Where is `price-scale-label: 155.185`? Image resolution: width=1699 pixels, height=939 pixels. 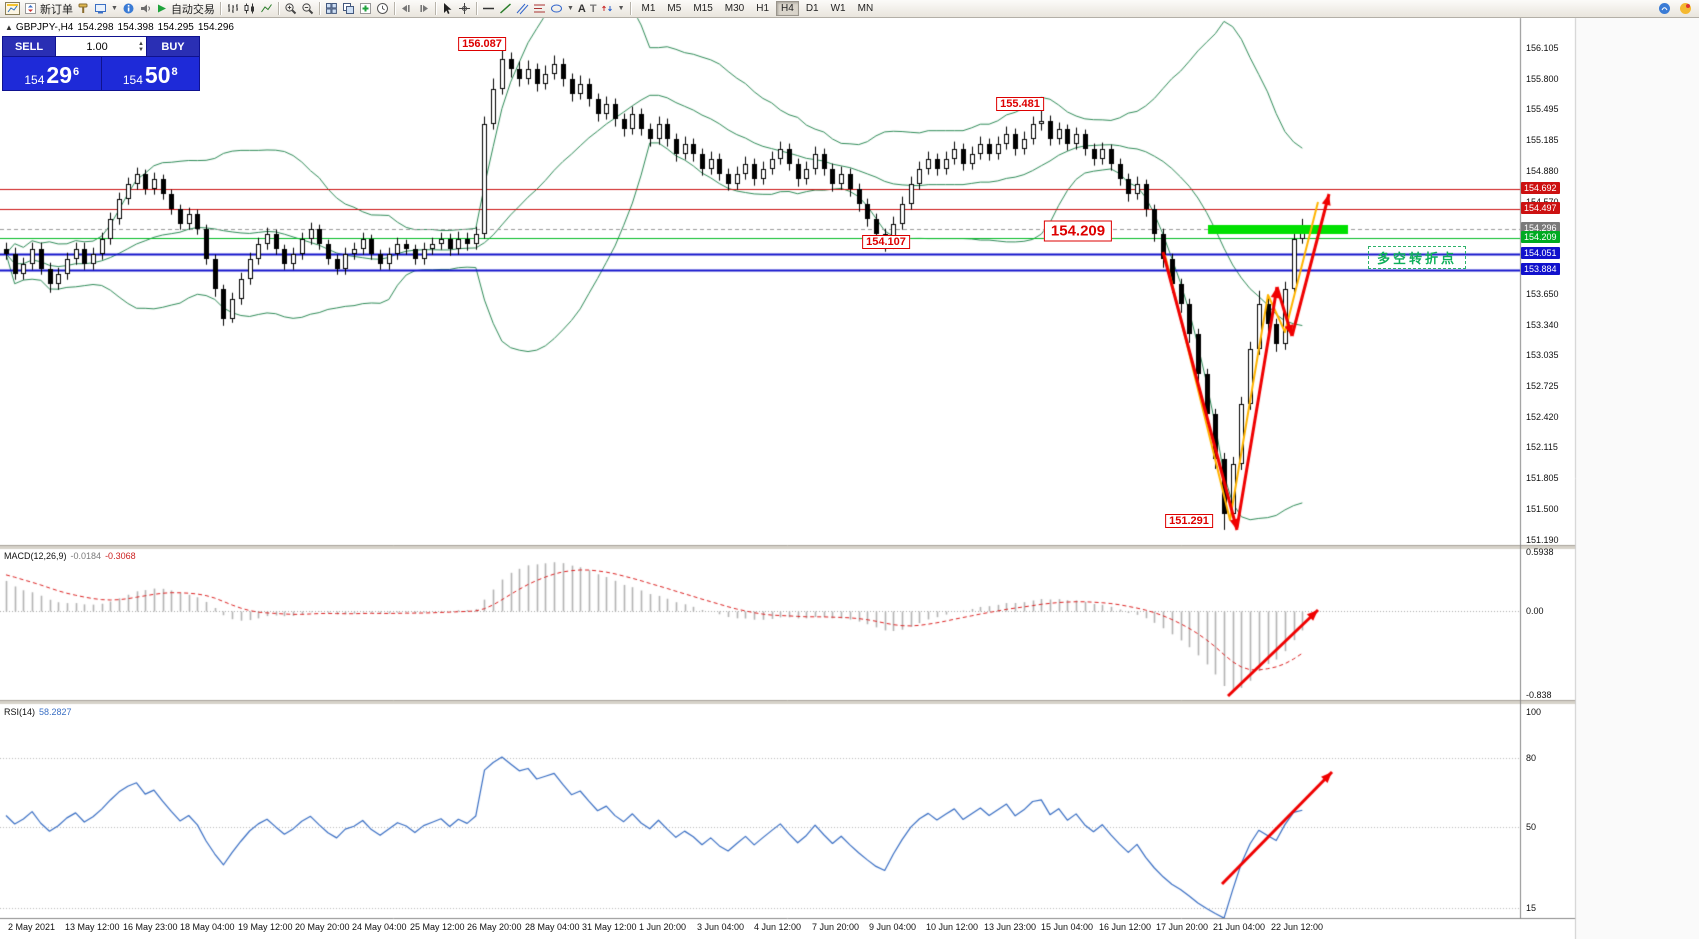
price-scale-label: 155.185 is located at coordinates (1542, 140).